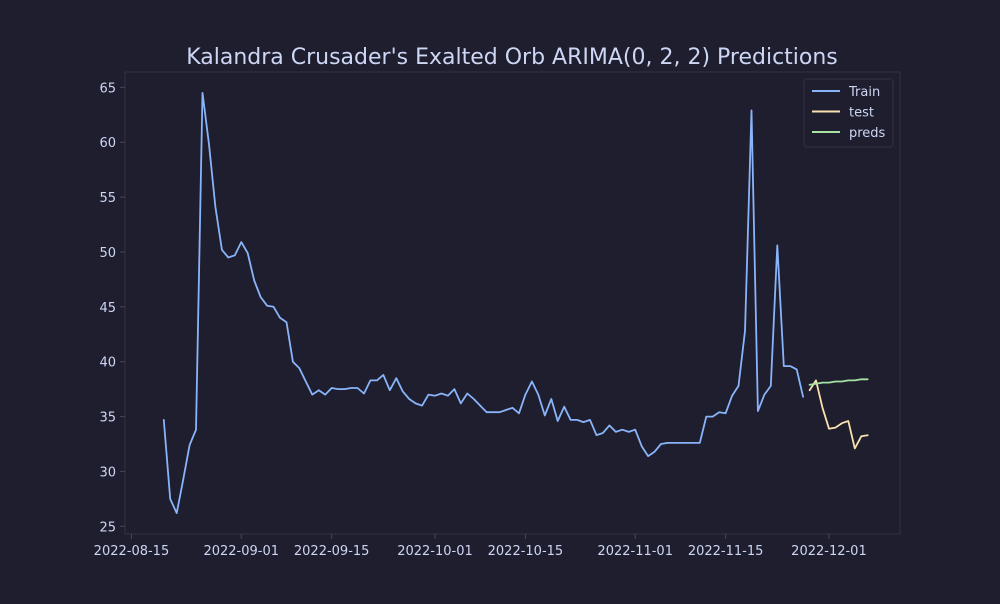  What do you see at coordinates (861, 113) in the screenshot?
I see `legend-label-test: test` at bounding box center [861, 113].